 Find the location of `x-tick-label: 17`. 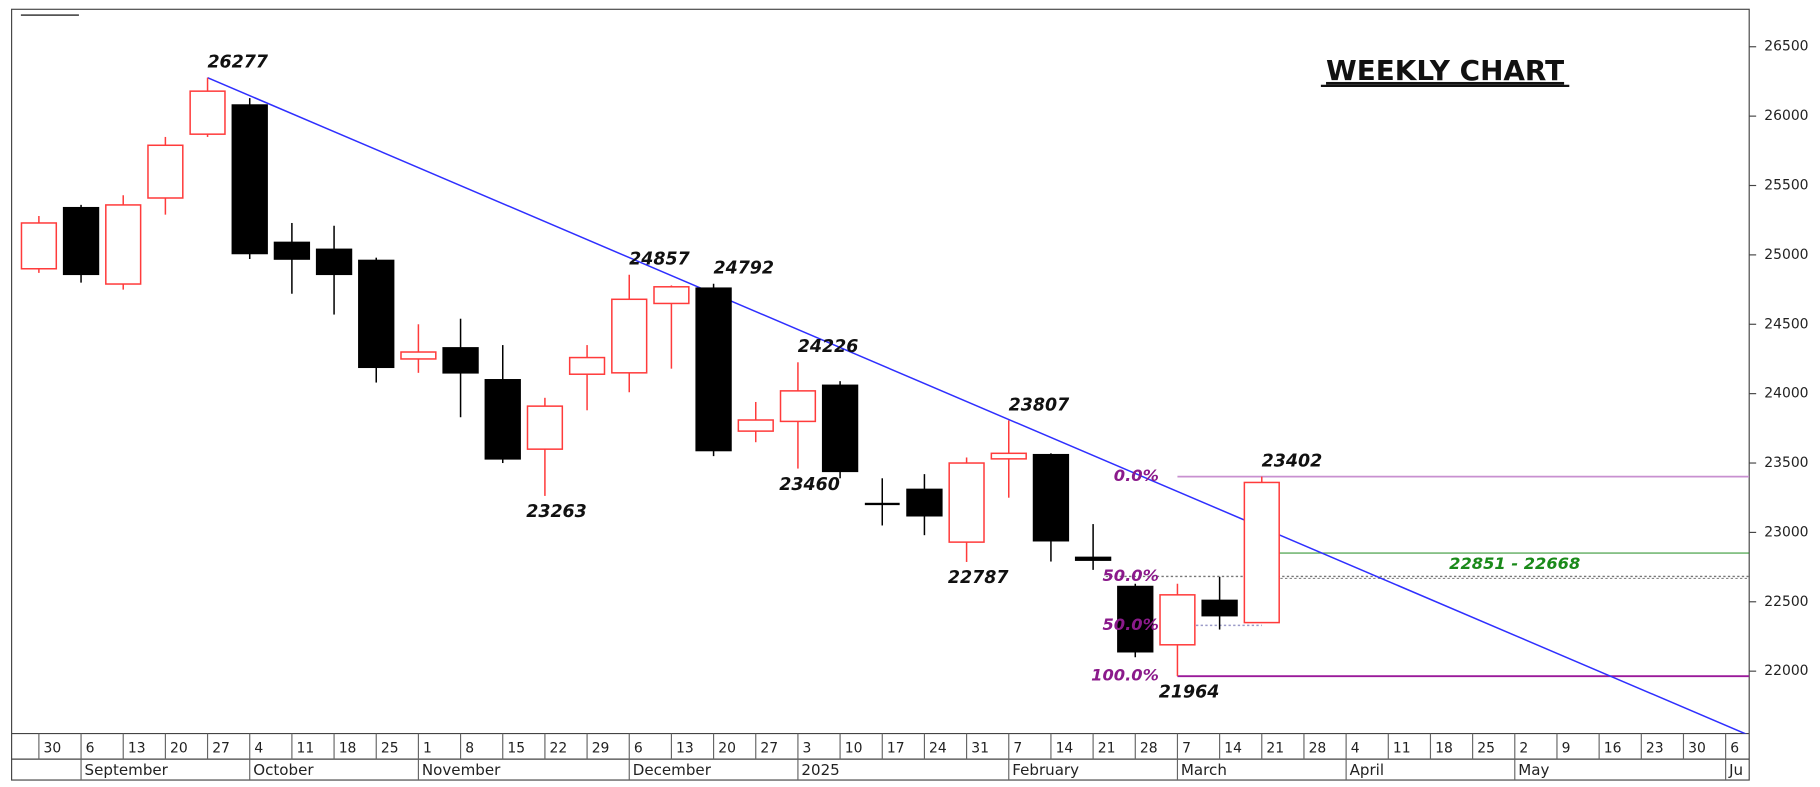

x-tick-label: 17 is located at coordinates (896, 749).